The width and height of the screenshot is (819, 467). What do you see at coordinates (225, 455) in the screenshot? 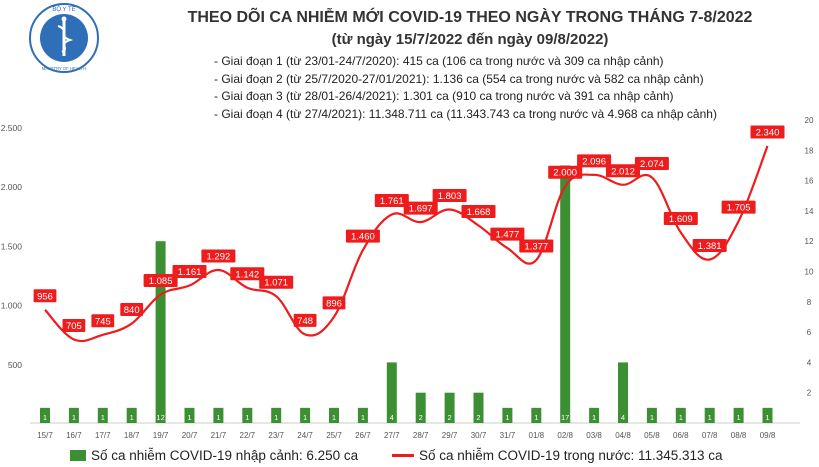
I see `legend-bar-label: Số ca nhiễm COVID-19 nhập cảnh: 6.250 ca` at bounding box center [225, 455].